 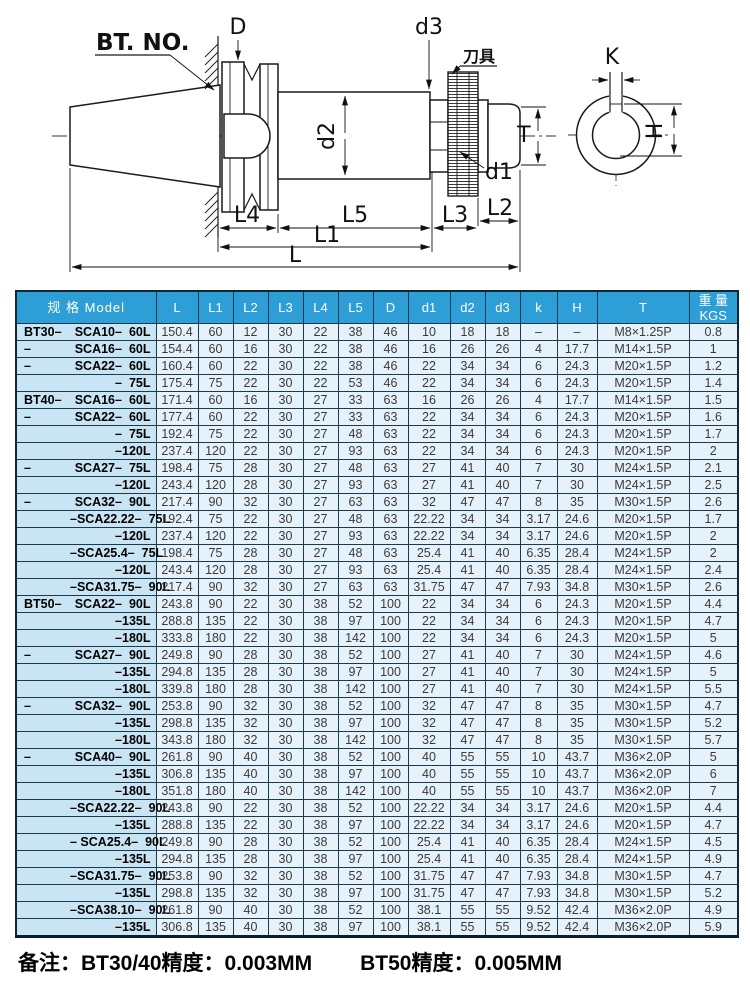 I want to click on svg-text: L1, so click(x=327, y=235).